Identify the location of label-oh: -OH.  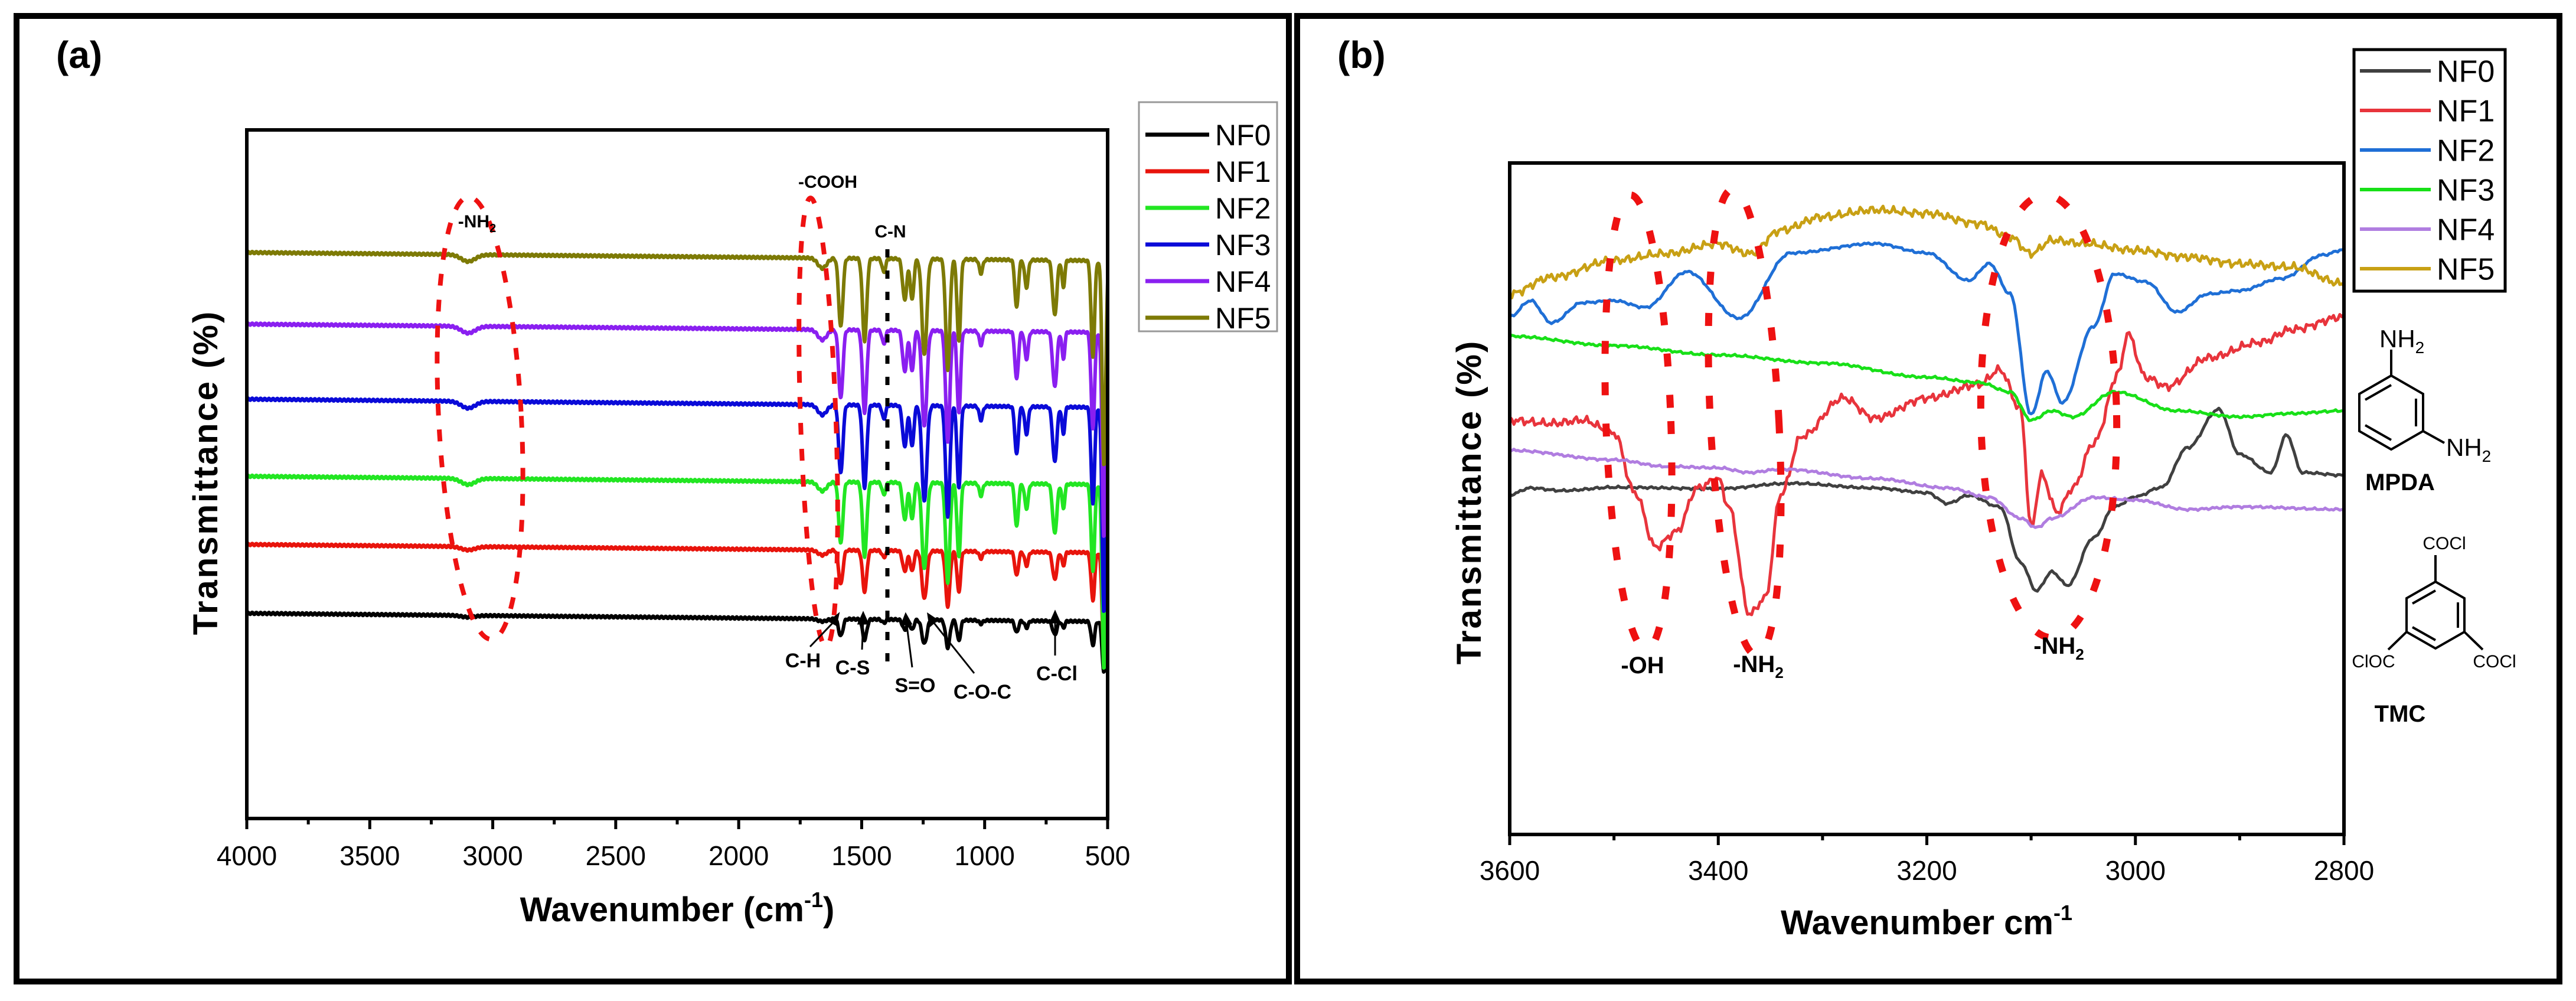
(1642, 666).